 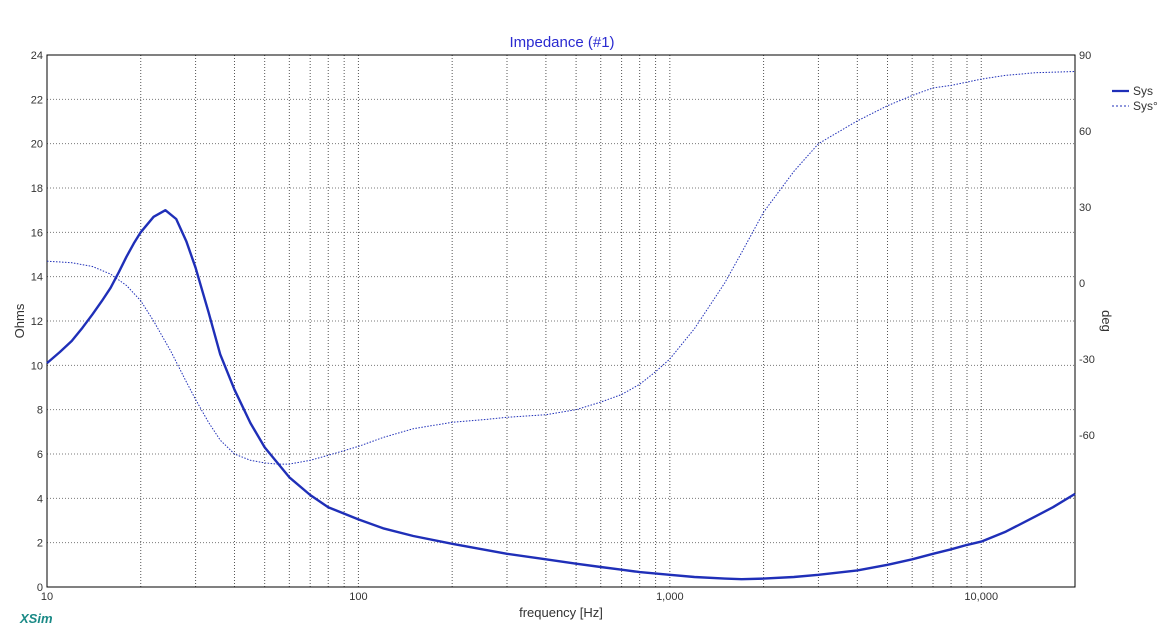 What do you see at coordinates (1087, 246) in the screenshot?
I see `y-right-tick-labels: -60 -30 0 30 60 90` at bounding box center [1087, 246].